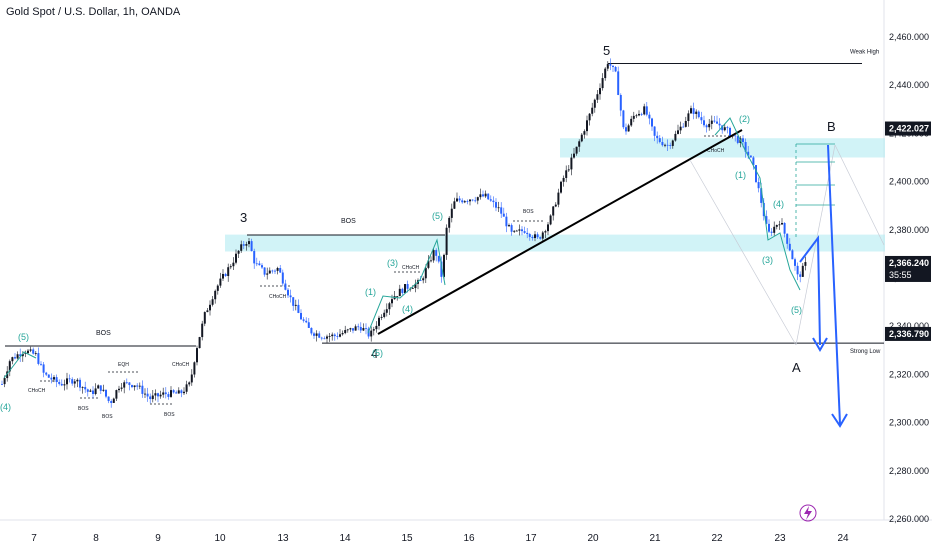 Image resolution: width=932 pixels, height=550 pixels. What do you see at coordinates (370, 292) in the screenshot?
I see `subwave-1-mid: (1)` at bounding box center [370, 292].